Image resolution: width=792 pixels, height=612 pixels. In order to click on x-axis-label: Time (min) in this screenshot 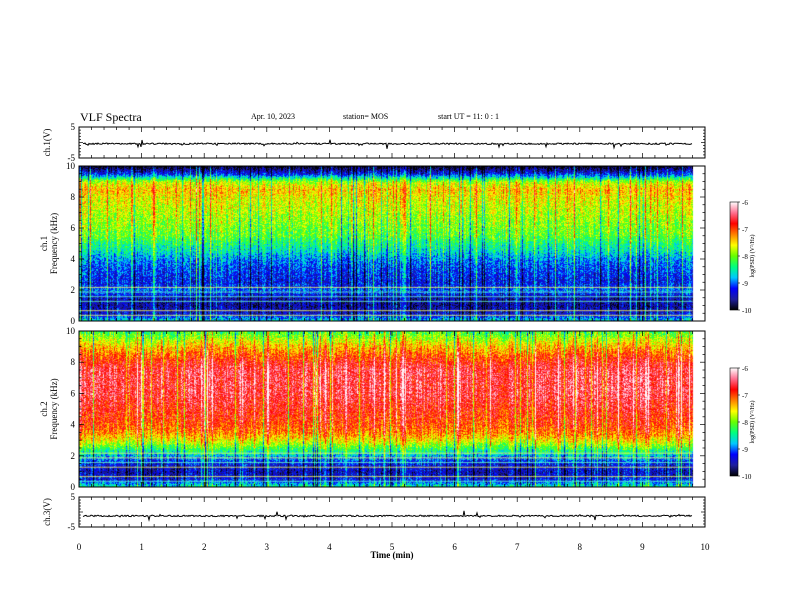, I will do `click(391, 555)`.